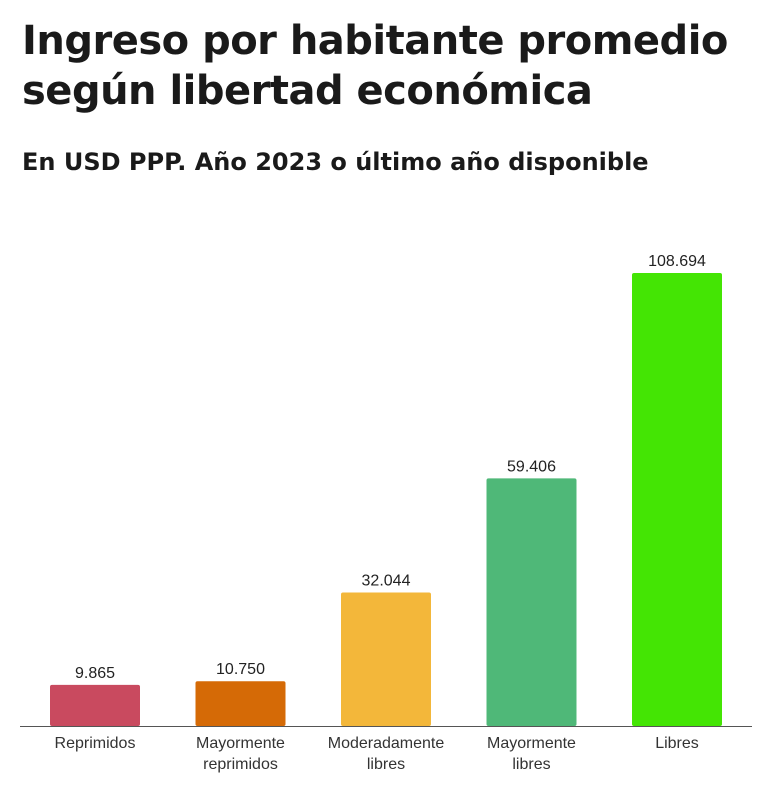 This screenshot has width=761, height=787. Describe the element at coordinates (95, 743) in the screenshot. I see `category-label: Reprimidos` at that location.